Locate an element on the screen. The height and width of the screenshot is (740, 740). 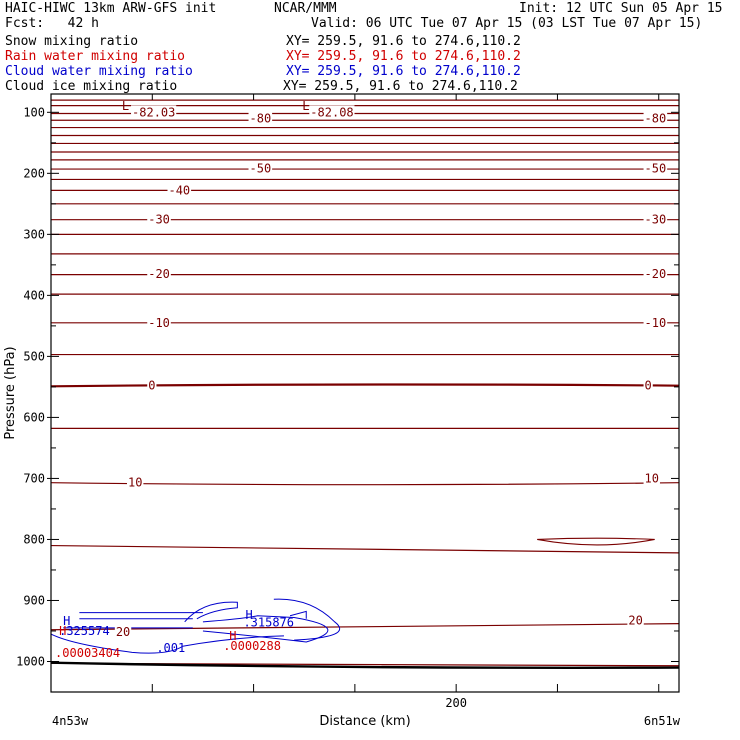
contour-label: .325574 is located at coordinates (84, 631).